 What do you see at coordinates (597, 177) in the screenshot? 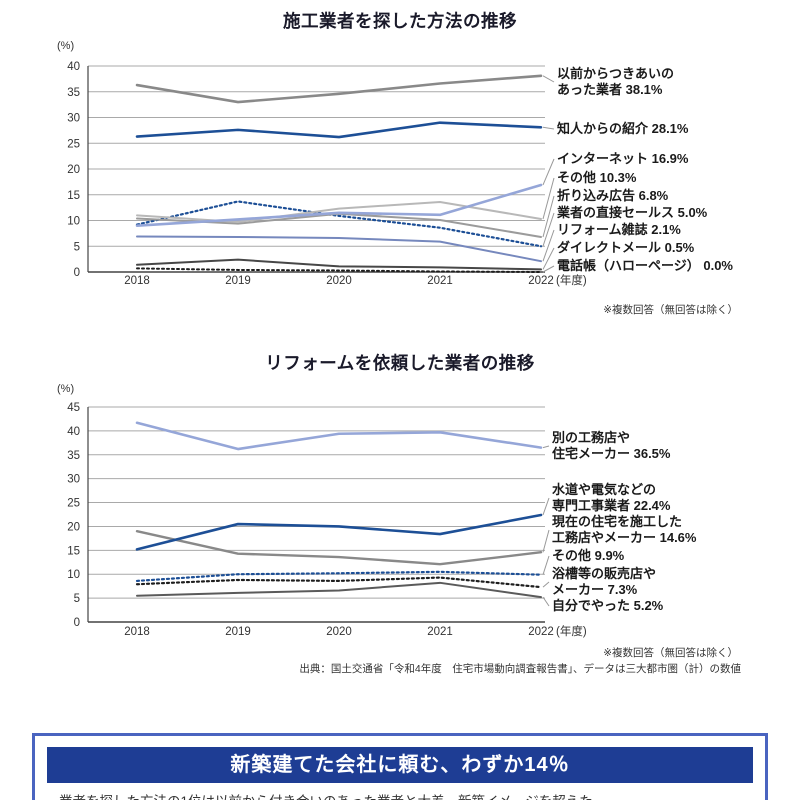
I see `series-label-0-3: その他 10.3%` at bounding box center [597, 177].